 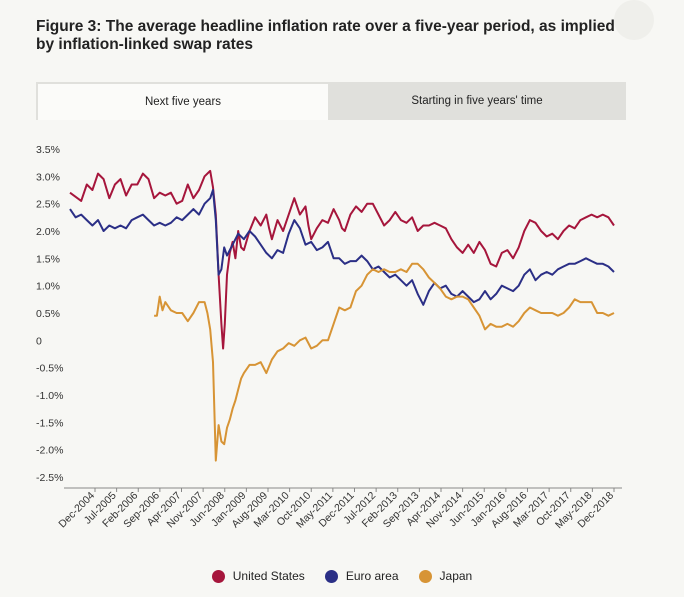 I want to click on y-tick-label: 2.0%, so click(x=48, y=232).